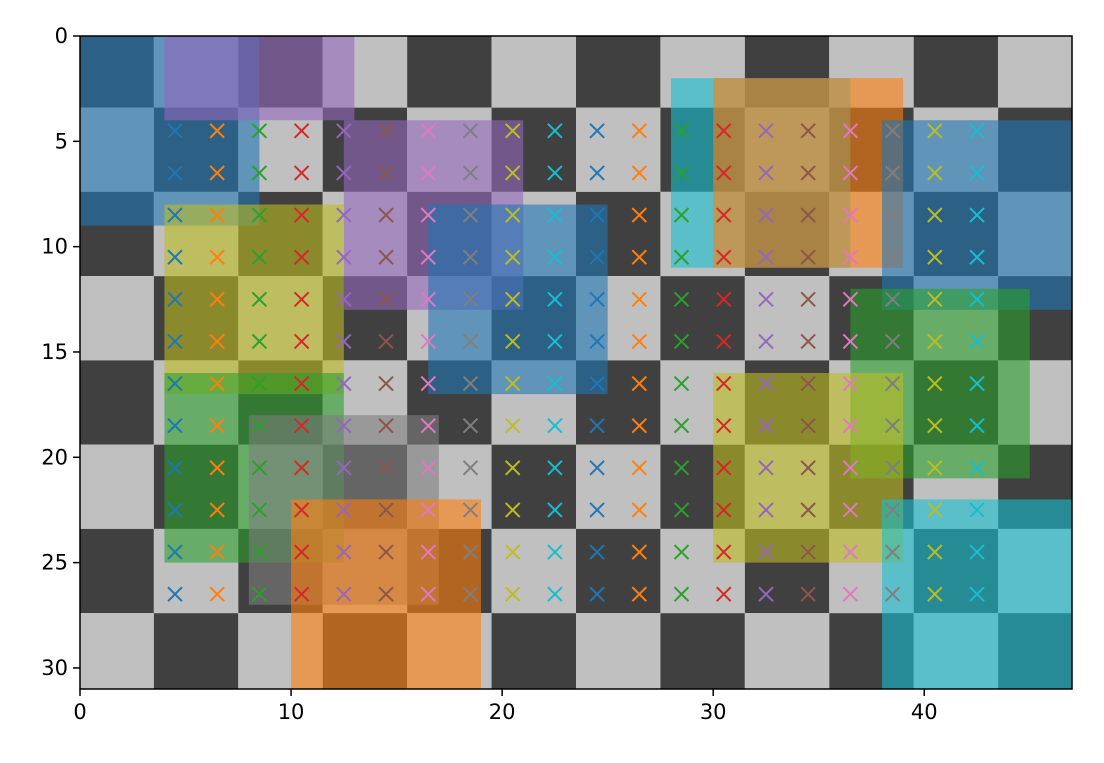  What do you see at coordinates (54, 352) in the screenshot?
I see `y-tick-label: 15` at bounding box center [54, 352].